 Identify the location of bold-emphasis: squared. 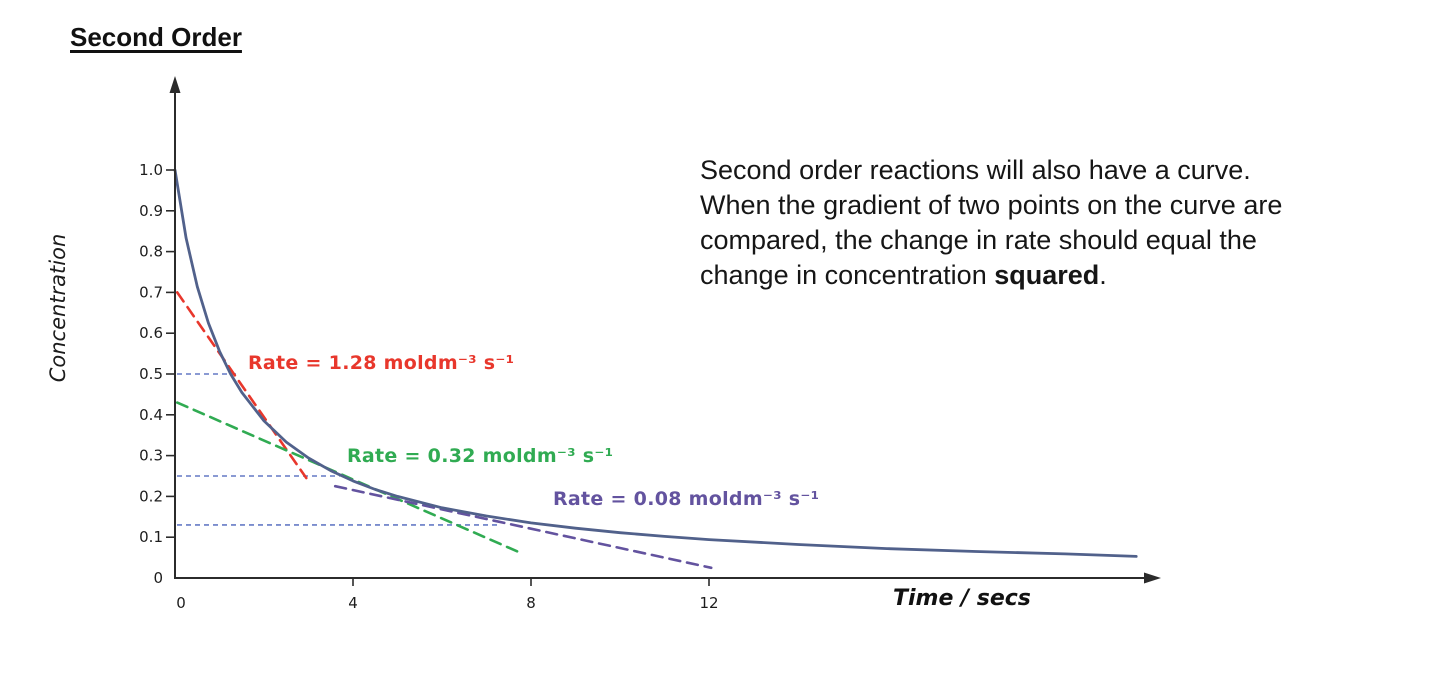
(1047, 275).